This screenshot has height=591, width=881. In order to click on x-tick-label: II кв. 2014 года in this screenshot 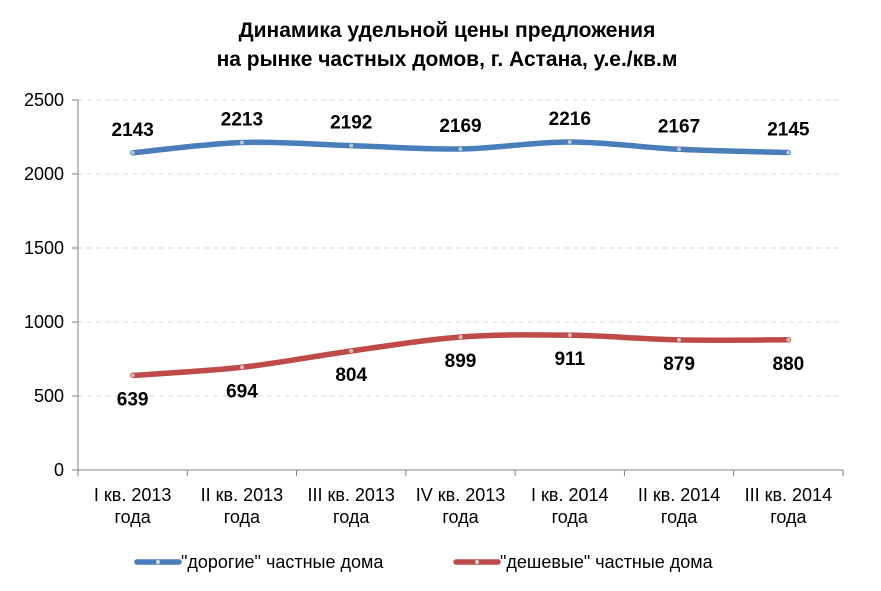, I will do `click(679, 506)`.